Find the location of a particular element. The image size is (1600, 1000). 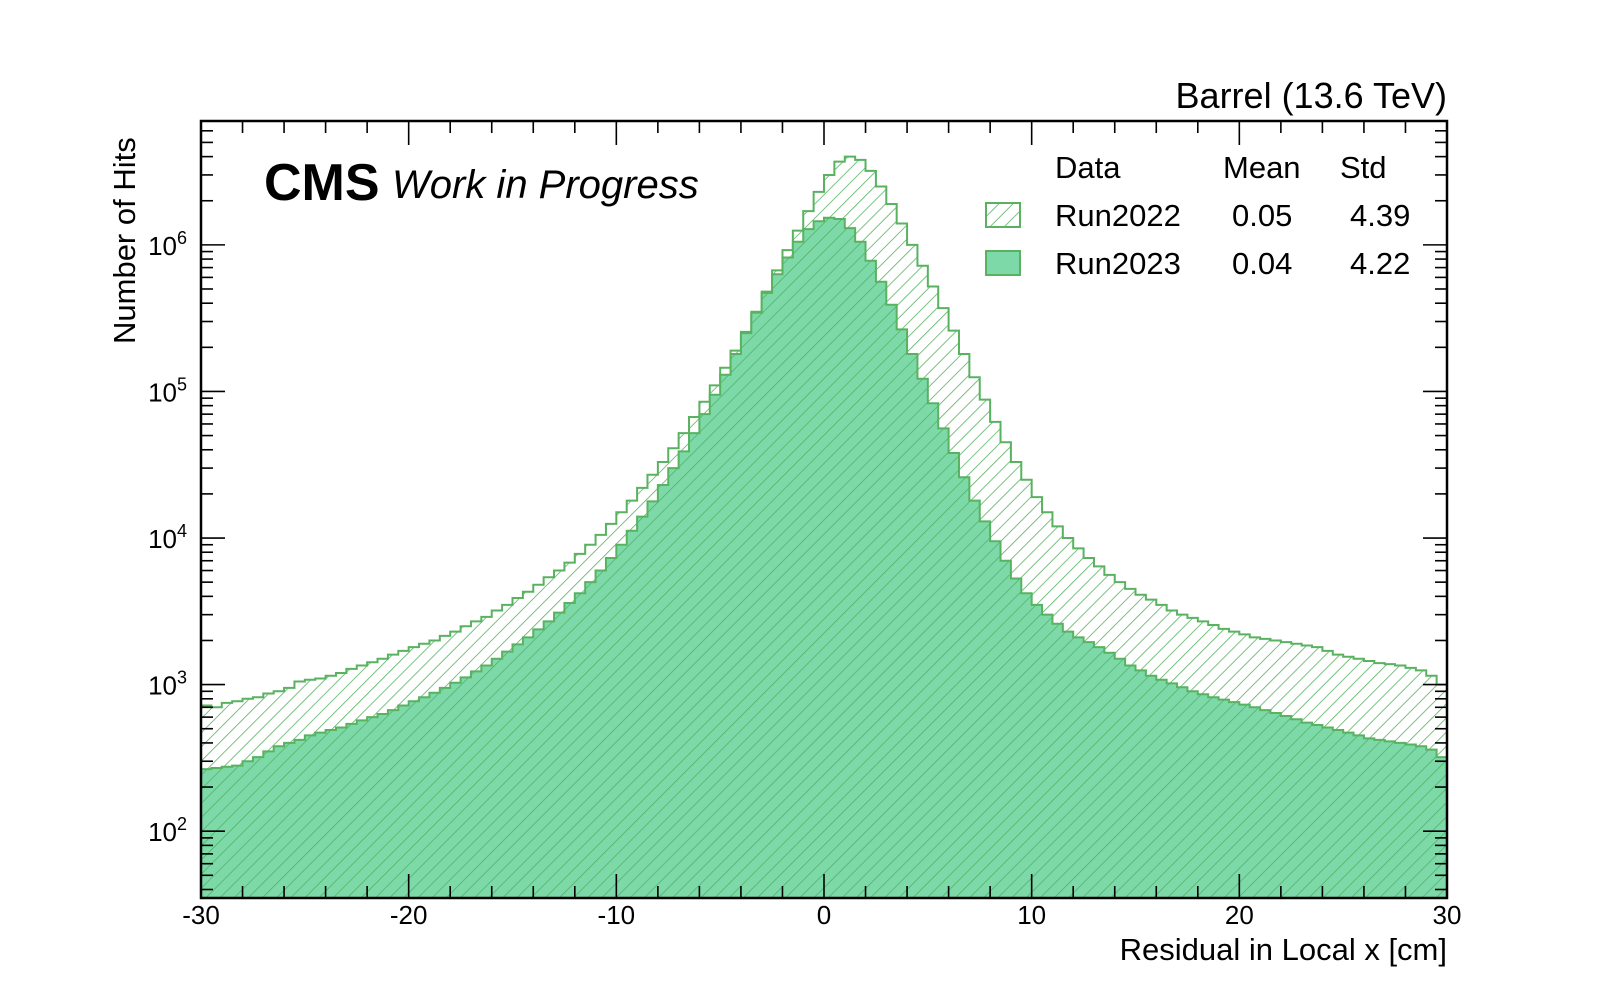

legend-std-run2022: 4.39 is located at coordinates (1380, 215).